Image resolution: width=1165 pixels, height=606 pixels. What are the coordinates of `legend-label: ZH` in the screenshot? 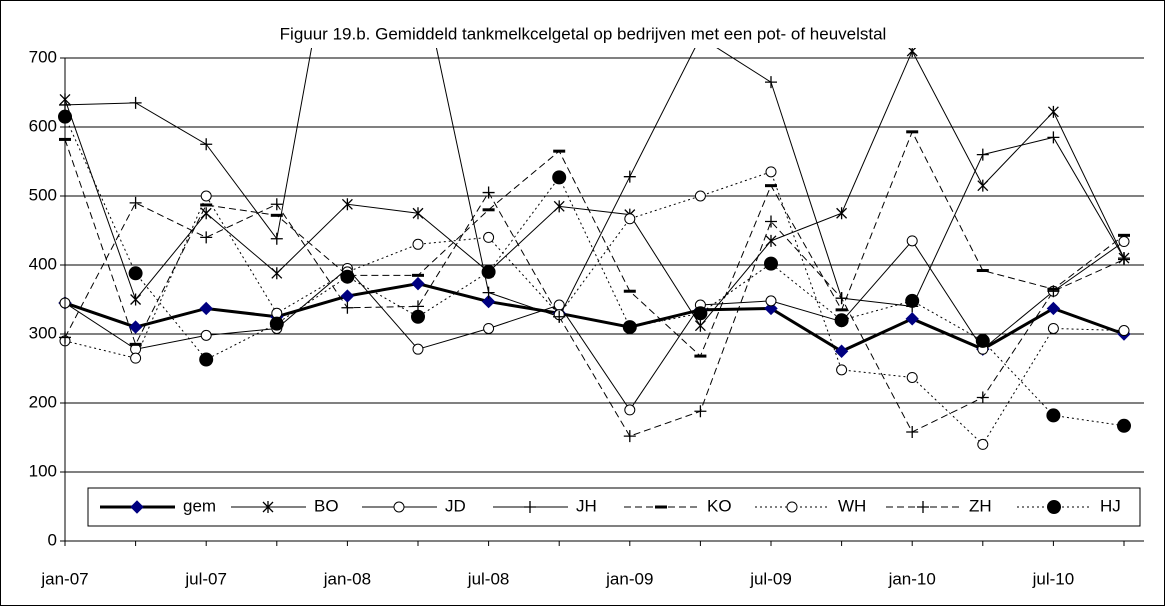 It's located at (980, 505).